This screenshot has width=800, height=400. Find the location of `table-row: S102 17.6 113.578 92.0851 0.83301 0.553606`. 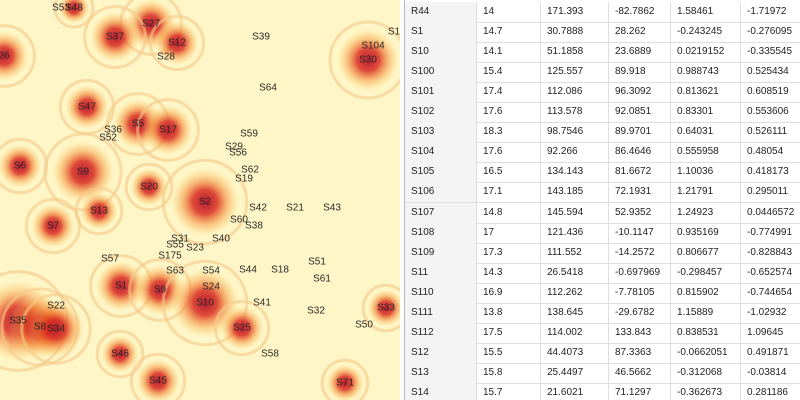

table-row: S102 17.6 113.578 92.0851 0.83301 0.553606 is located at coordinates (602, 113).